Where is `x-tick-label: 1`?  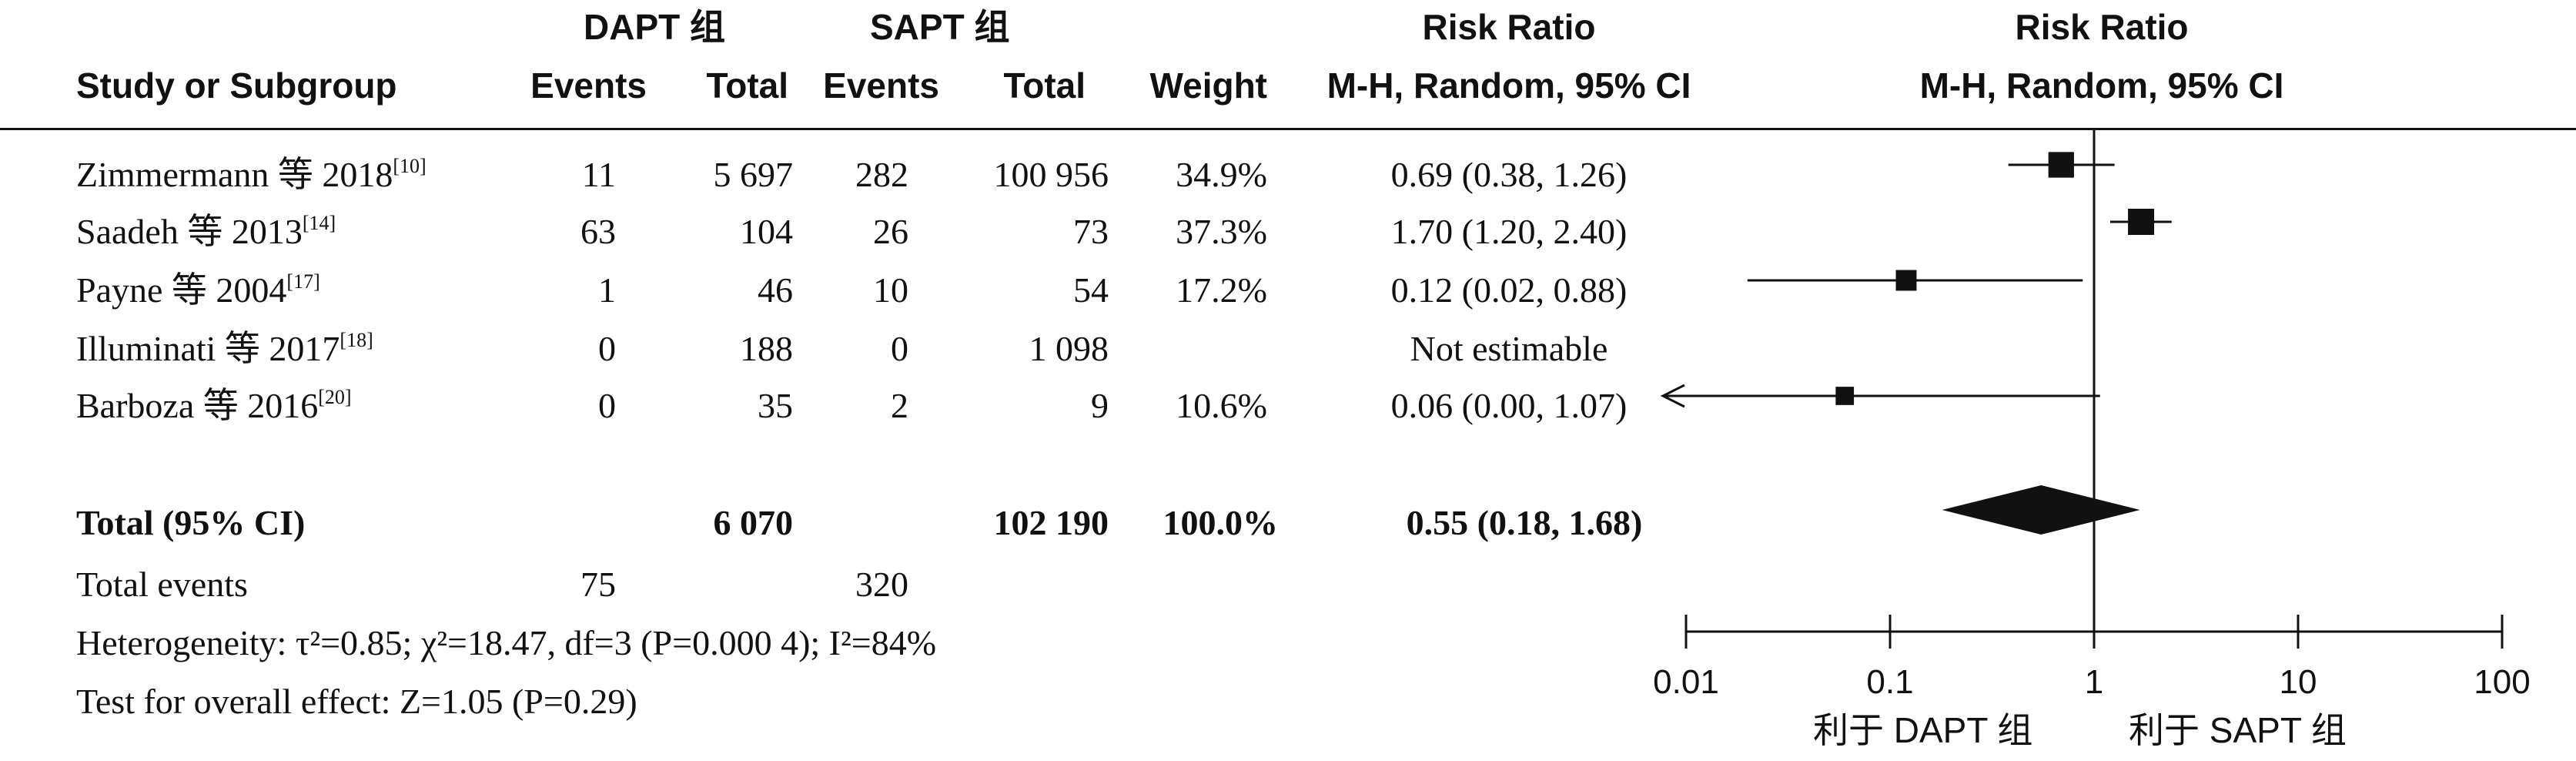 x-tick-label: 1 is located at coordinates (2094, 682).